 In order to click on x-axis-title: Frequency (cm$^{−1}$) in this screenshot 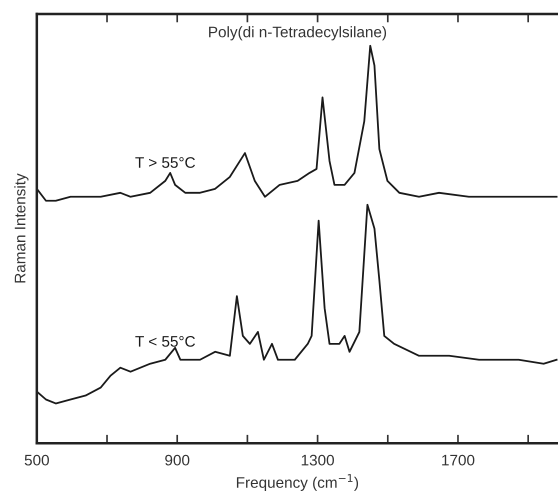, I will do `click(297, 482)`.